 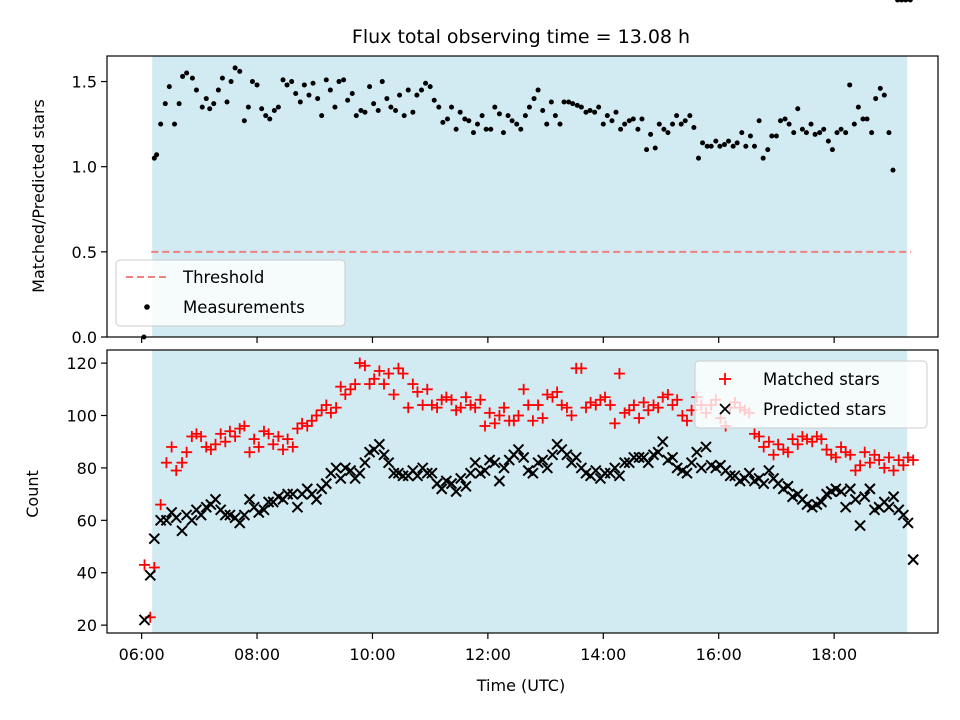 What do you see at coordinates (811, 394) in the screenshot?
I see `bottom-legend: Matched stars Predicted stars` at bounding box center [811, 394].